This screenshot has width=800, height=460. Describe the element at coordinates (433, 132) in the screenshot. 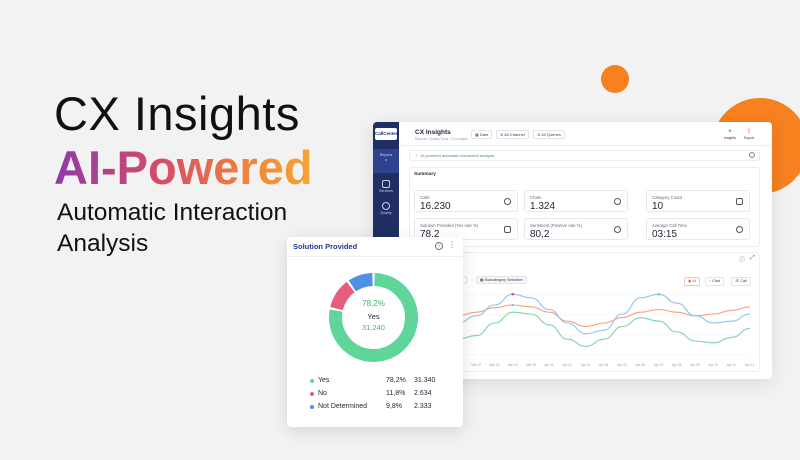

I see `page-title: CX Insights` at that location.